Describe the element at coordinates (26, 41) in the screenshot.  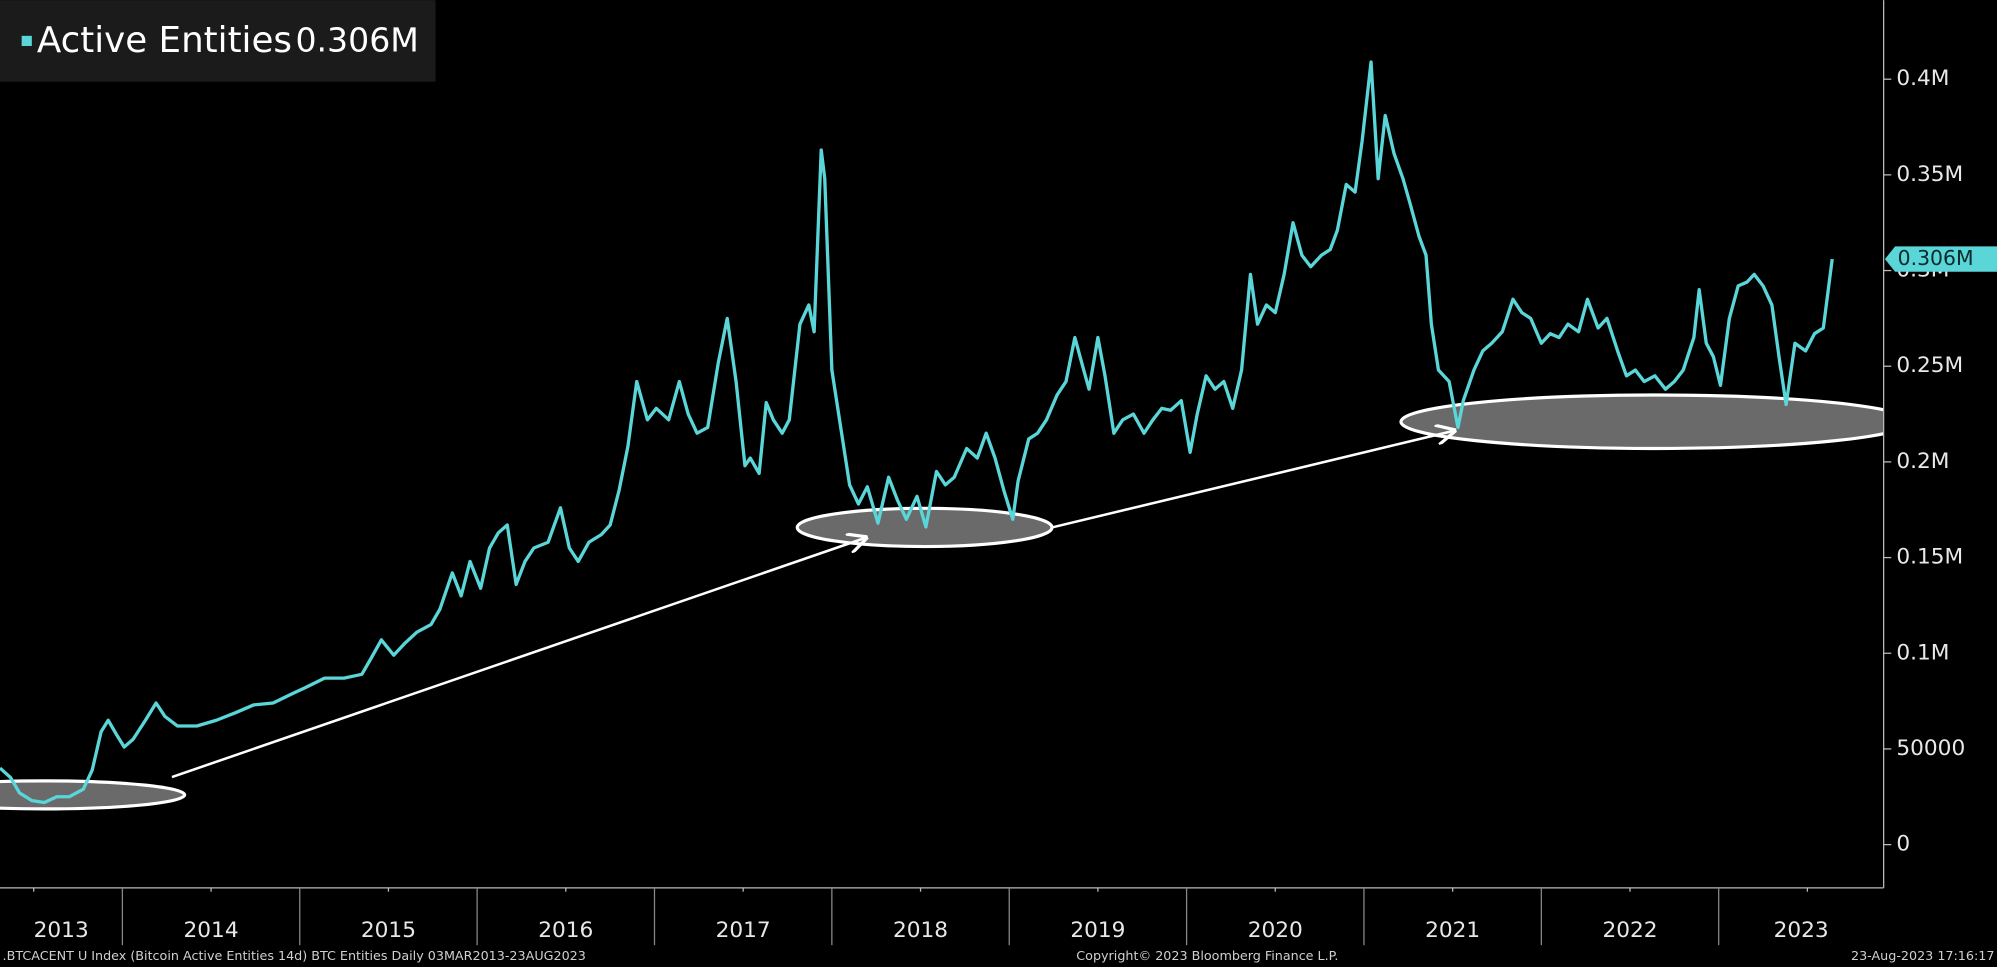
I see `legend-swatch` at that location.